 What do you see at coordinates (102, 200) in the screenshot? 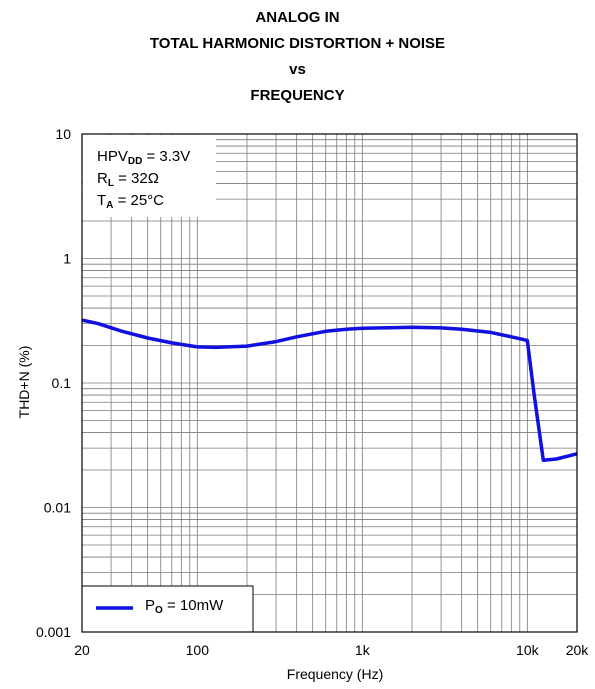
I see `condition-text: T` at bounding box center [102, 200].